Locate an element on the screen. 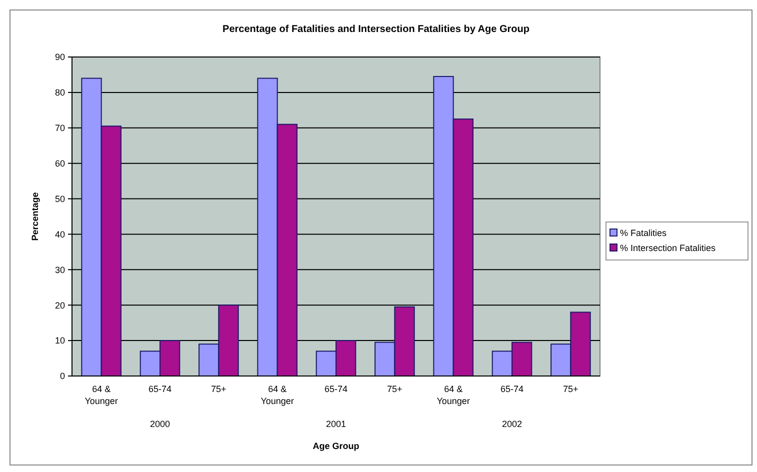  text: 2001 is located at coordinates (336, 424).